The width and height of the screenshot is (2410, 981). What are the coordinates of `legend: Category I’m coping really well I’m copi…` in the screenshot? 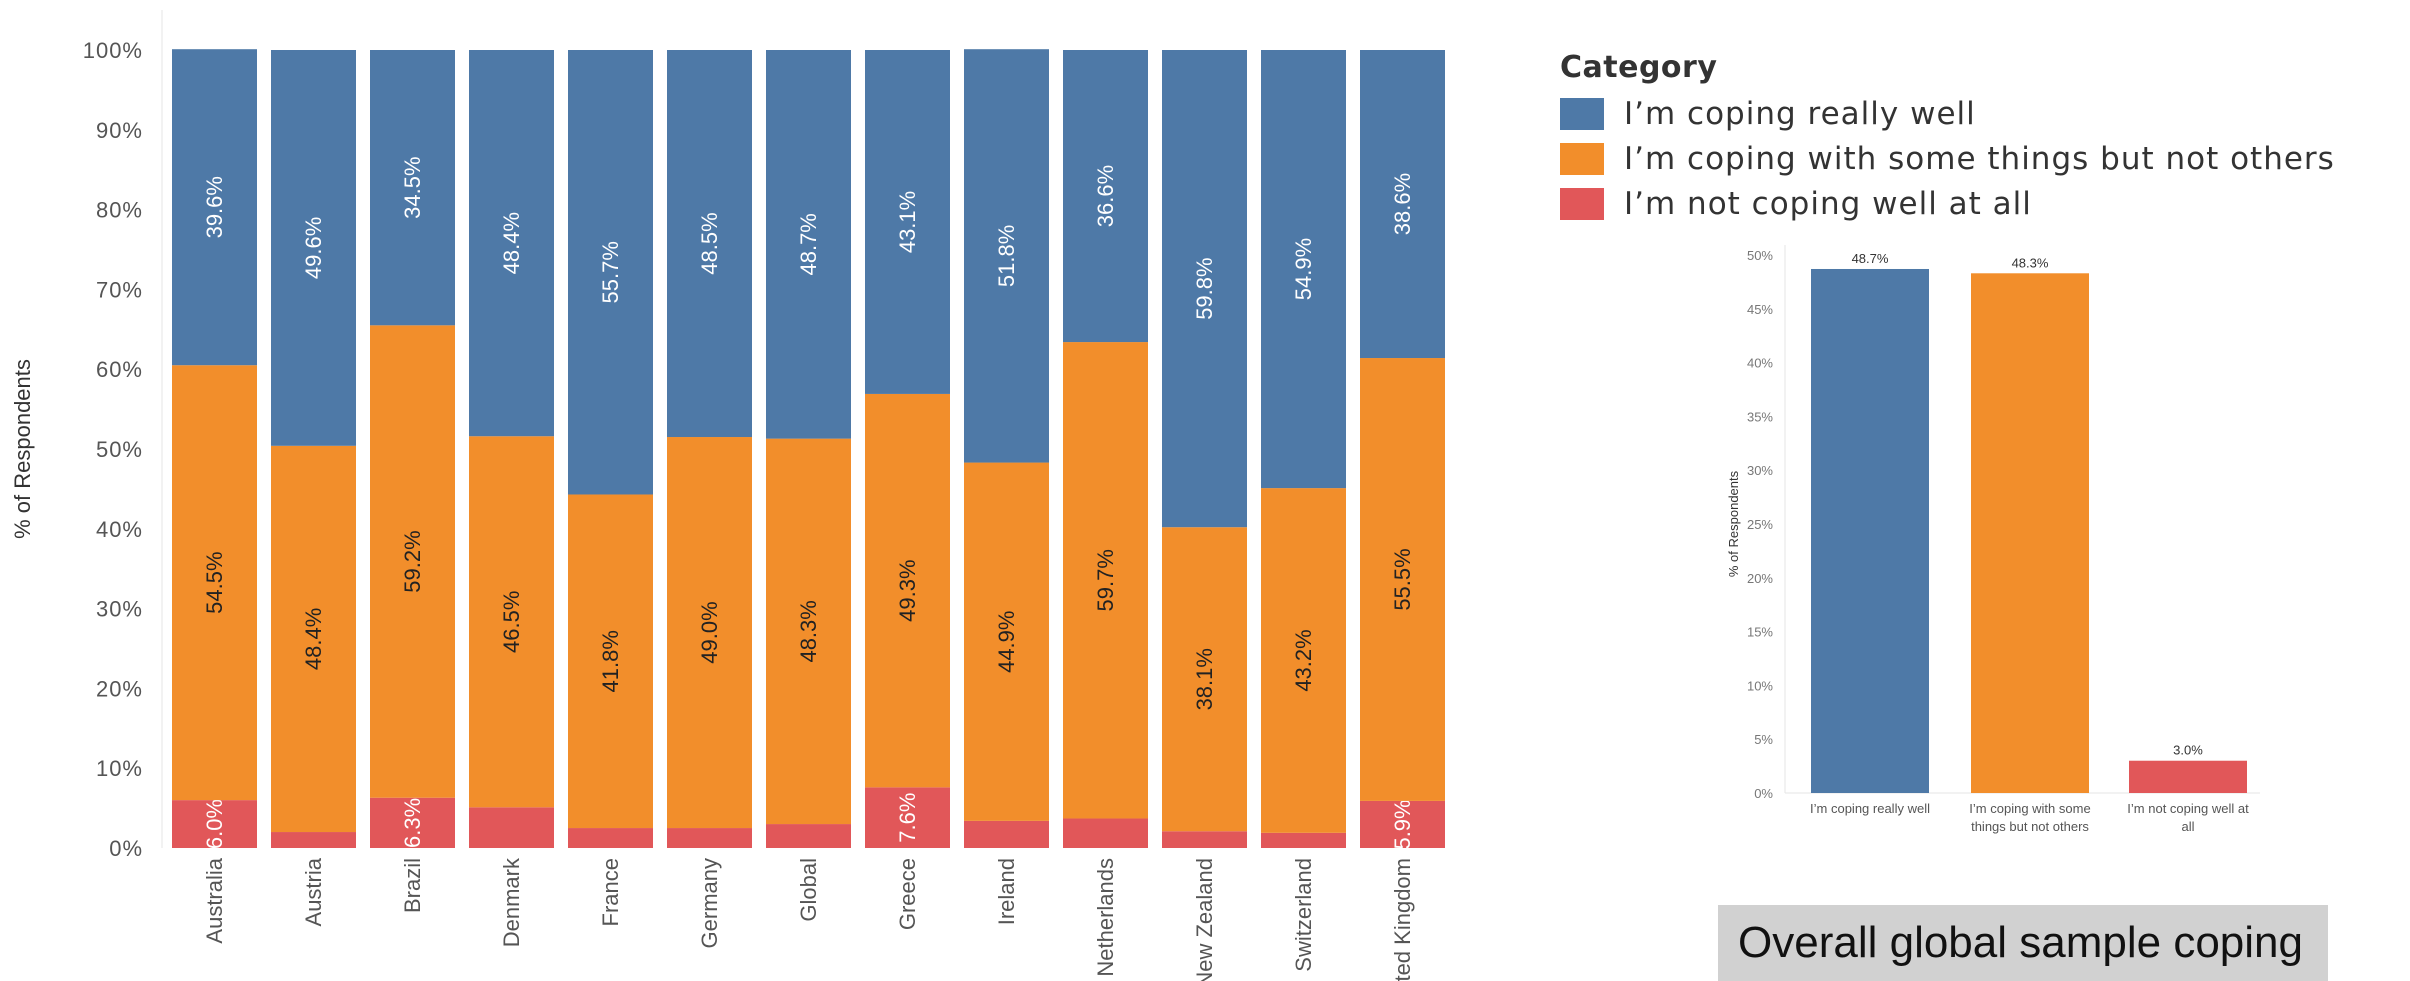 It's located at (1947, 138).